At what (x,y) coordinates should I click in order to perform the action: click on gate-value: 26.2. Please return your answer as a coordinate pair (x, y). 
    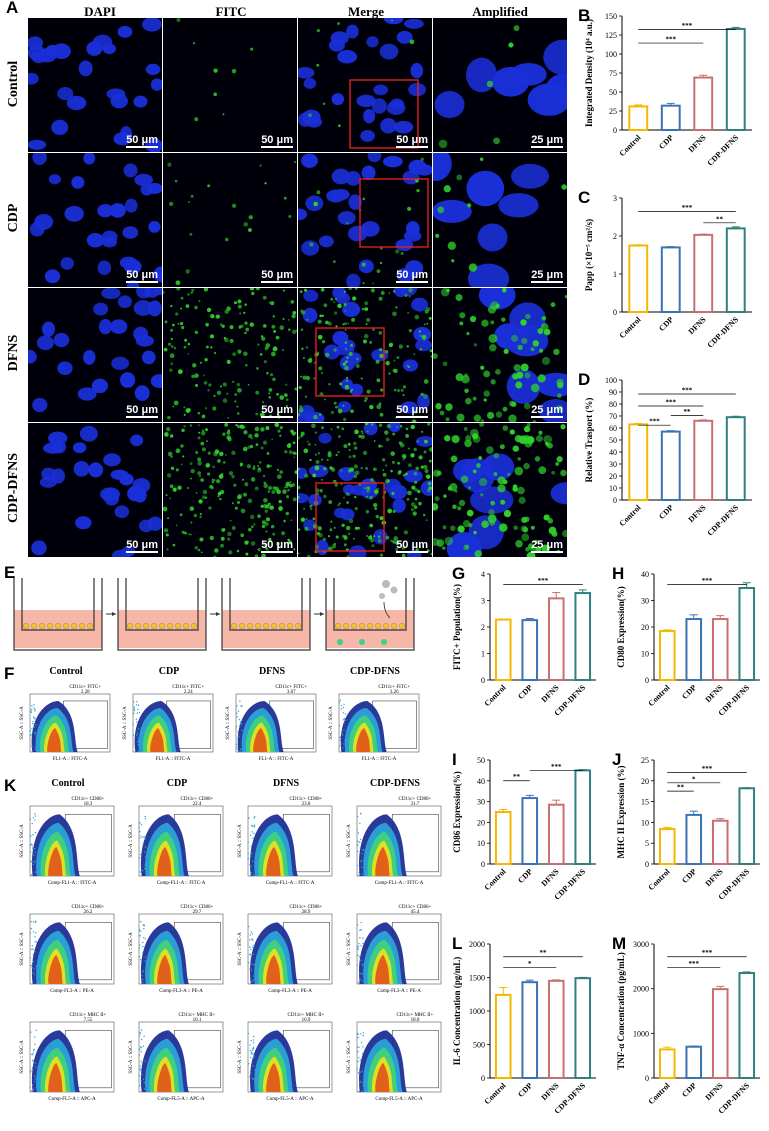
    Looking at the image, I should click on (88, 912).